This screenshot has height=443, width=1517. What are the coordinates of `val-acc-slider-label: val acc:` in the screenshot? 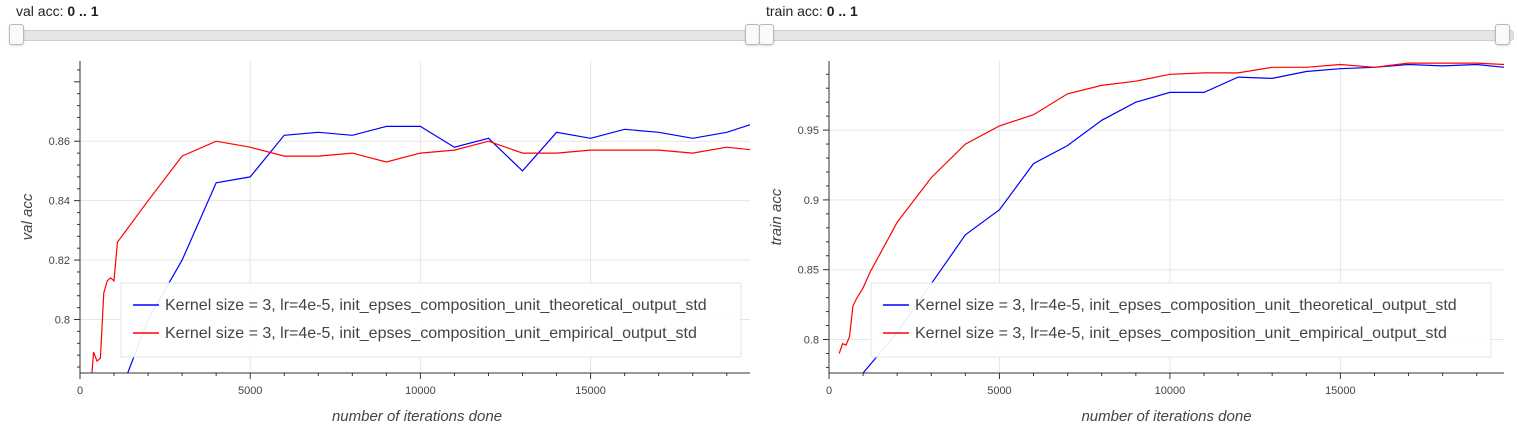 It's located at (40, 11).